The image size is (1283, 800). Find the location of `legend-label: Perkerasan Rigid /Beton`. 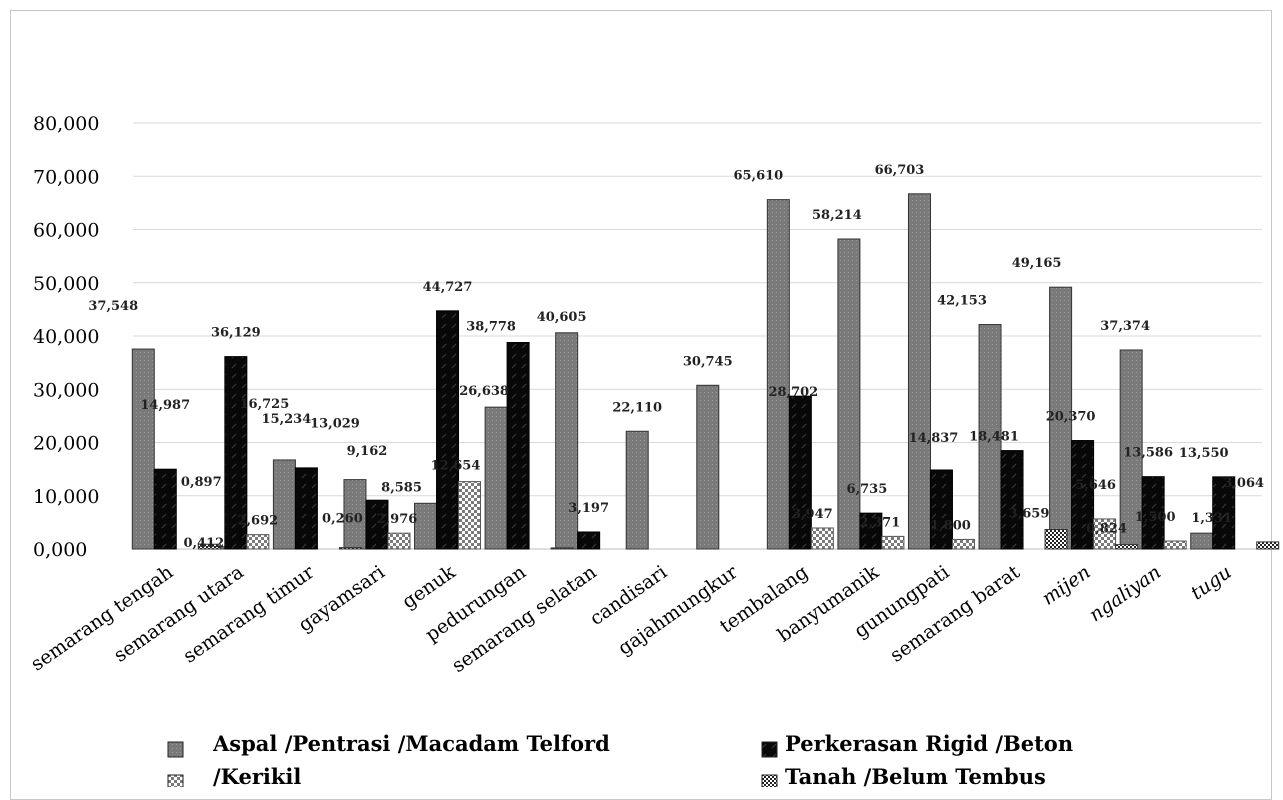

legend-label: Perkerasan Rigid /Beton is located at coordinates (929, 743).